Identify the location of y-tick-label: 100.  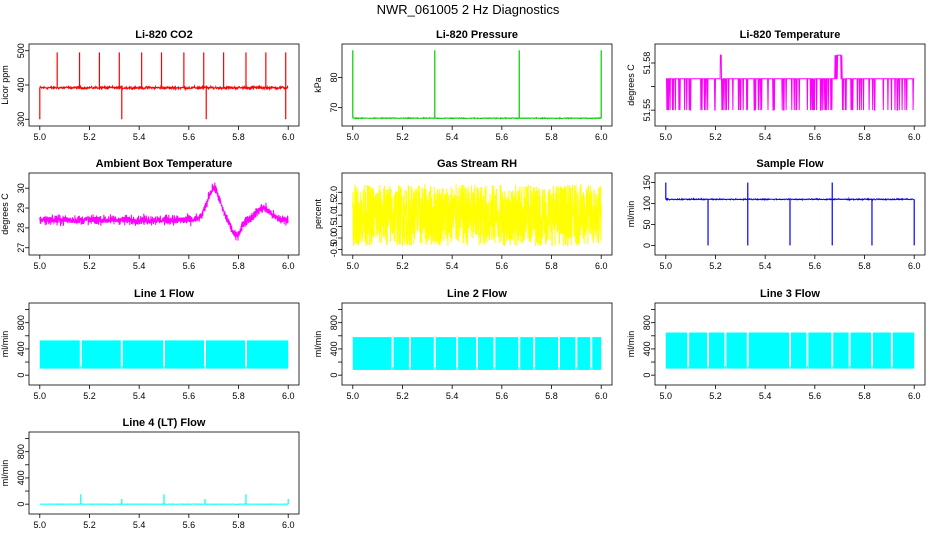
(647, 203).